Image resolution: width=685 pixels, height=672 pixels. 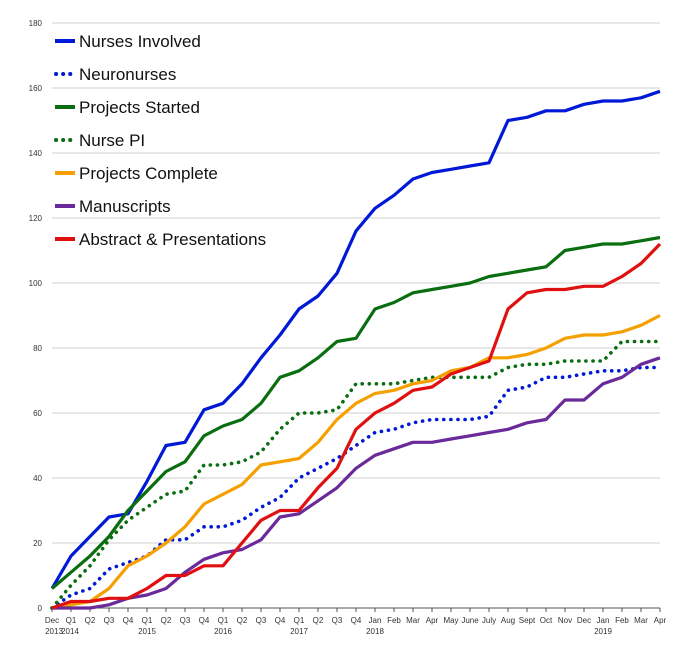 What do you see at coordinates (527, 620) in the screenshot?
I see `x-tick-label: Sept` at bounding box center [527, 620].